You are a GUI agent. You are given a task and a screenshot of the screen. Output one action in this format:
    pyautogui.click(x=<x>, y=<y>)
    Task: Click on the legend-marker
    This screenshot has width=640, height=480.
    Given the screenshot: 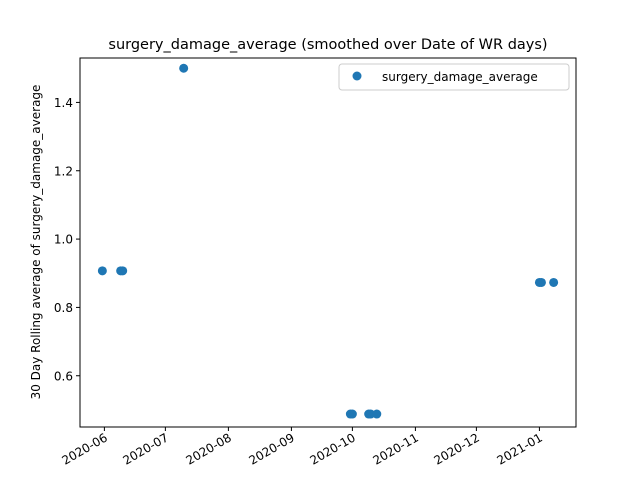 What is the action you would take?
    pyautogui.click(x=357, y=76)
    